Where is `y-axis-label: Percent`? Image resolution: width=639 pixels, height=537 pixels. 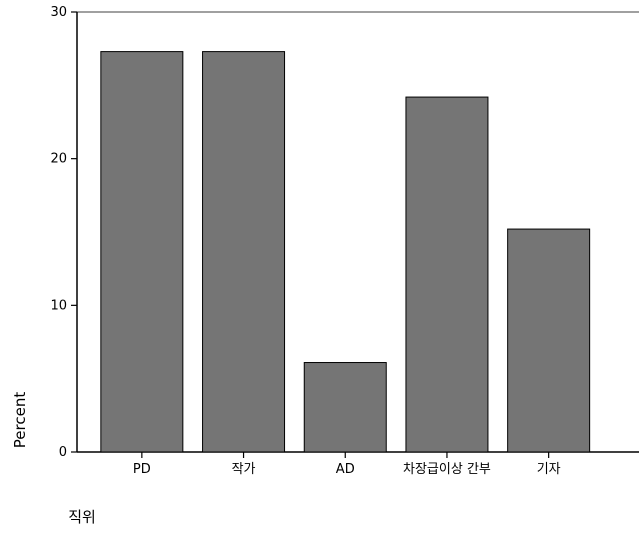
y-axis-label: Percent is located at coordinates (20, 420).